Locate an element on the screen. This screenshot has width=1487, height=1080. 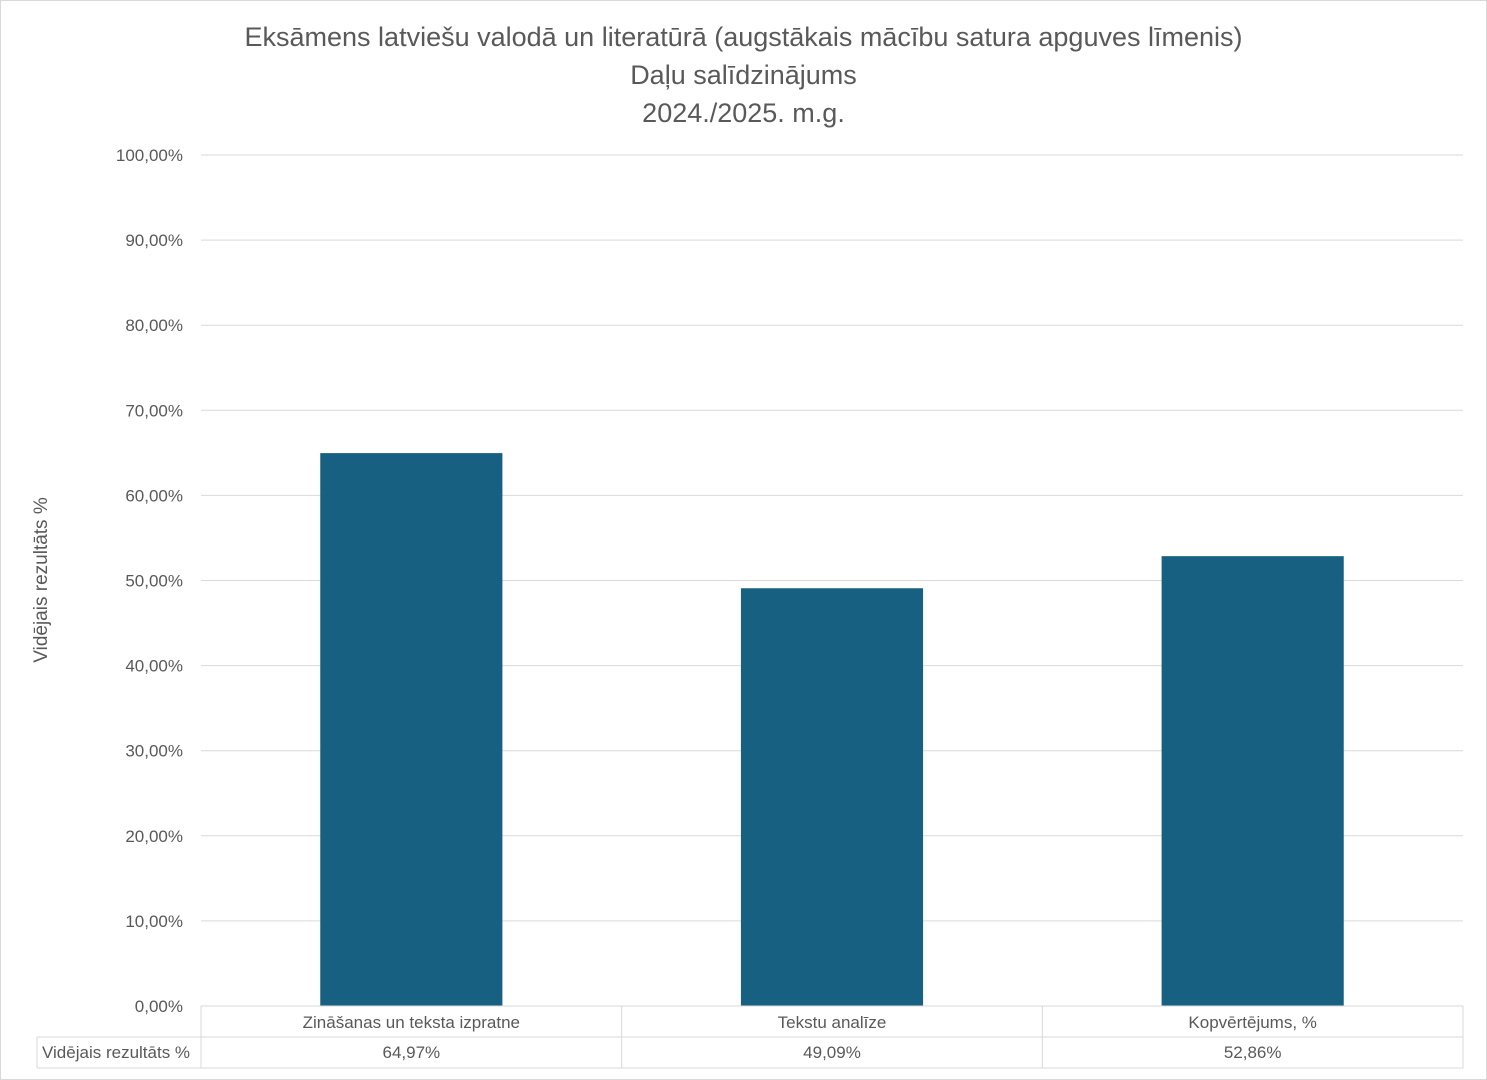
y-tick-label: 80,00% is located at coordinates (154, 325).